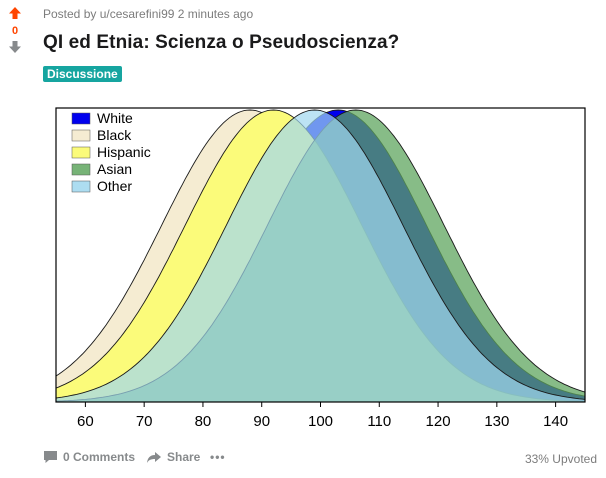 The height and width of the screenshot is (478, 606). I want to click on share-button: Share, so click(173, 457).